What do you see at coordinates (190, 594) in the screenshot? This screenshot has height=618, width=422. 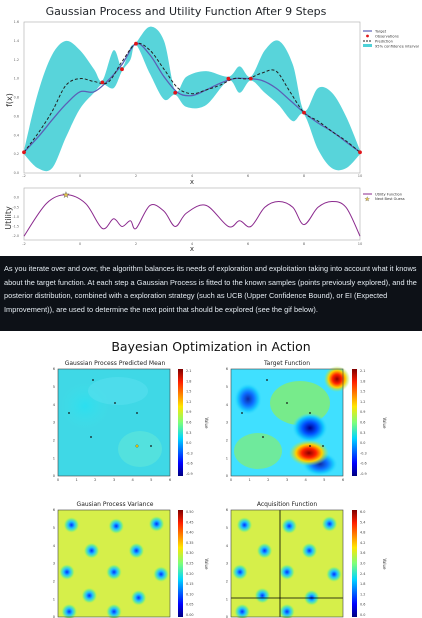 I see `colorbar-tick-label: 0.10` at bounding box center [190, 594].